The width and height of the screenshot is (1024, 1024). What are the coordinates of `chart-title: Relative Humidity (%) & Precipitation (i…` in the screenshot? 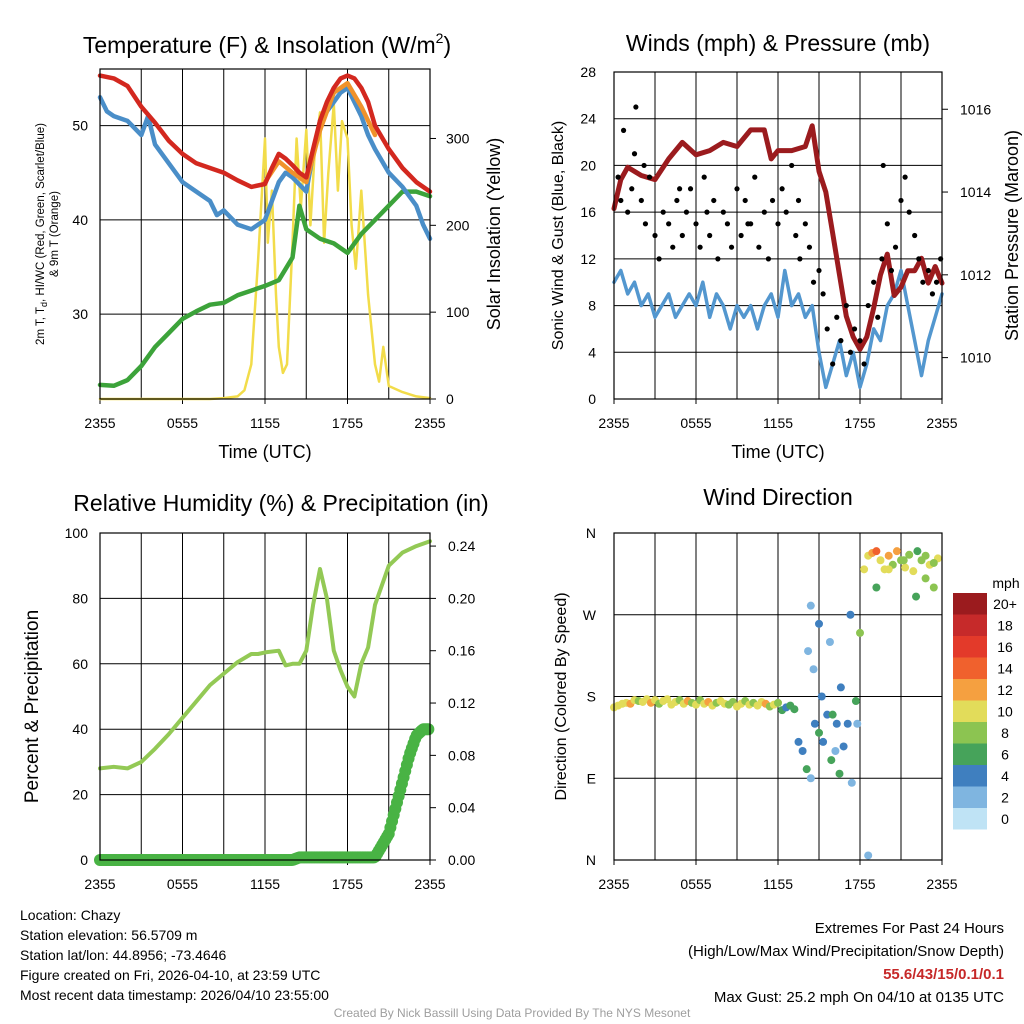 It's located at (280, 503).